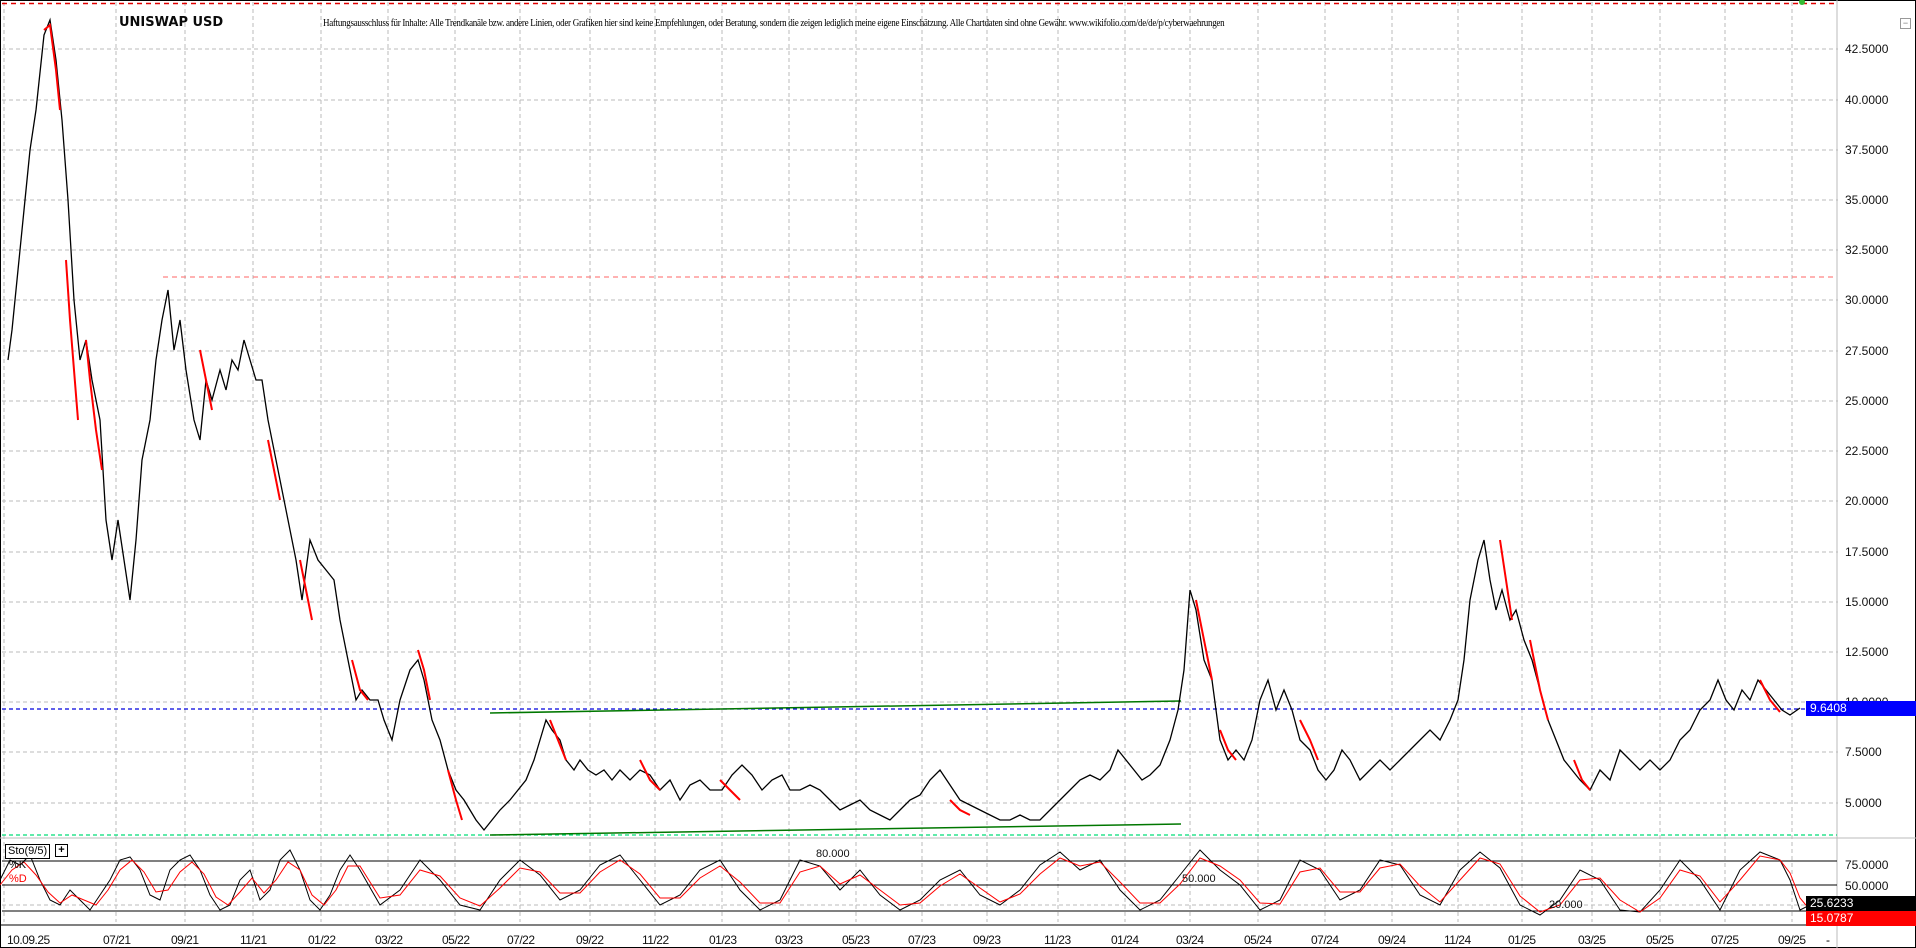 The image size is (1916, 948). What do you see at coordinates (1457, 940) in the screenshot?
I see `x-tick: 11/24` at bounding box center [1457, 940].